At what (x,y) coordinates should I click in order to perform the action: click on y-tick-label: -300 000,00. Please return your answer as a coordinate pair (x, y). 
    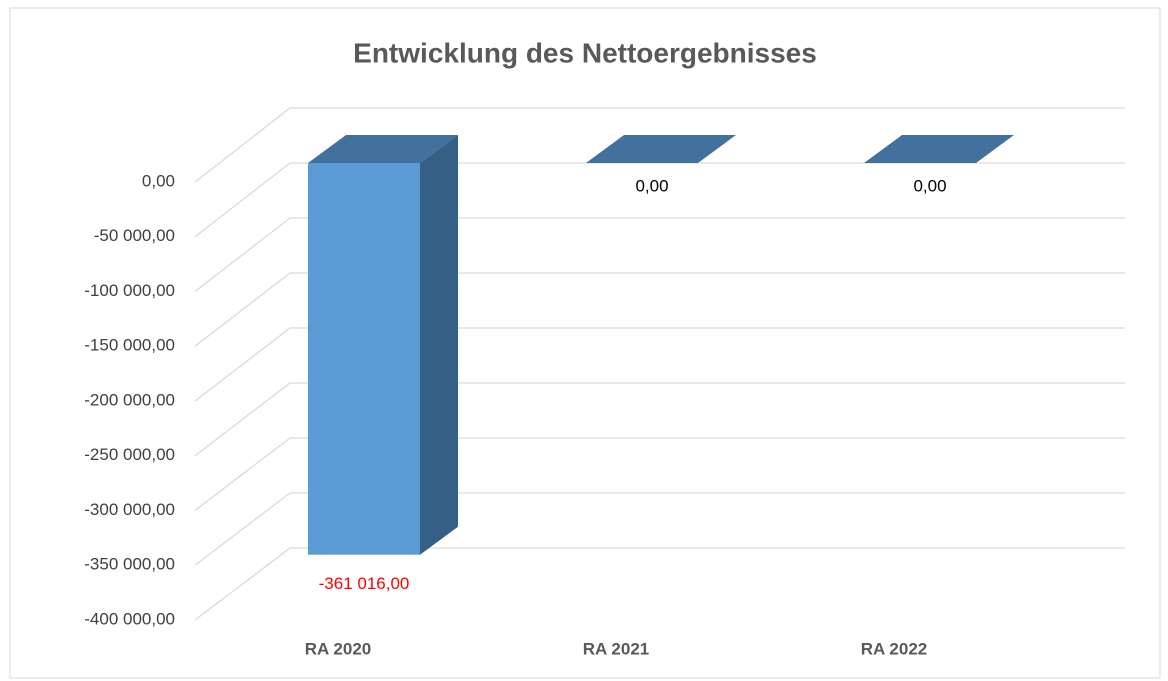
    Looking at the image, I should click on (129, 509).